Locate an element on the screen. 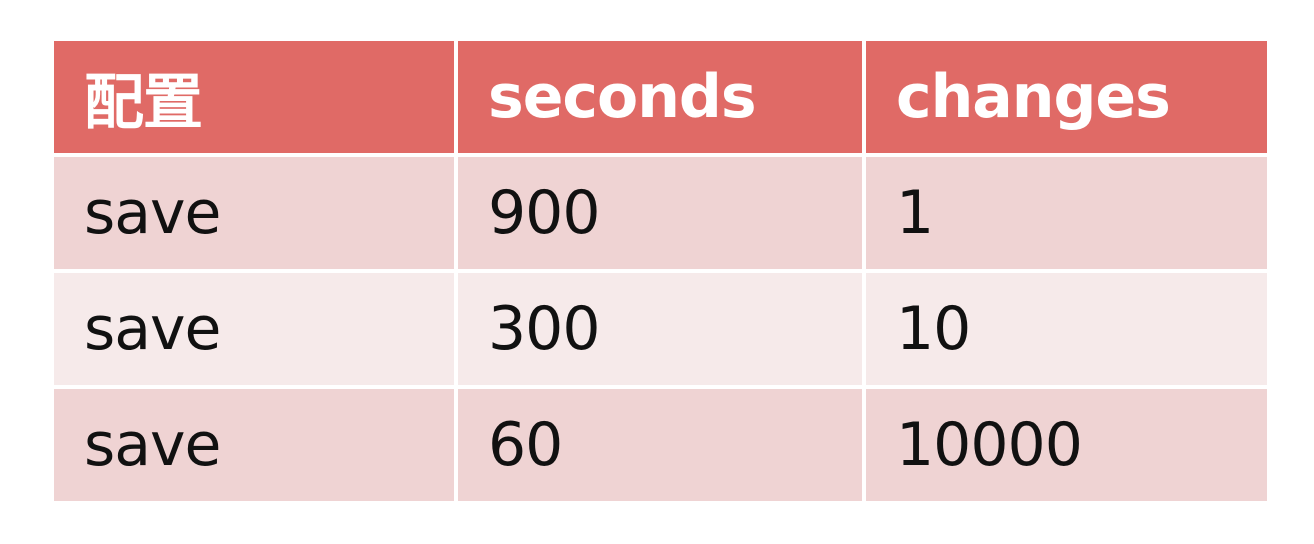 This screenshot has height=544, width=1314. header-seconds: seconds is located at coordinates (660, 97).